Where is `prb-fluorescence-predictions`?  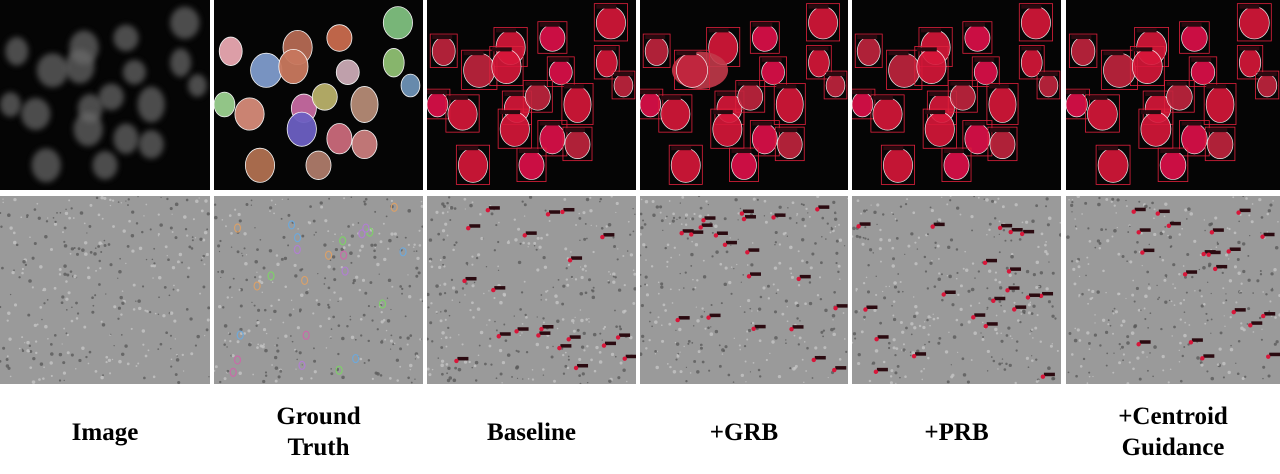 prb-fluorescence-predictions is located at coordinates (956, 95).